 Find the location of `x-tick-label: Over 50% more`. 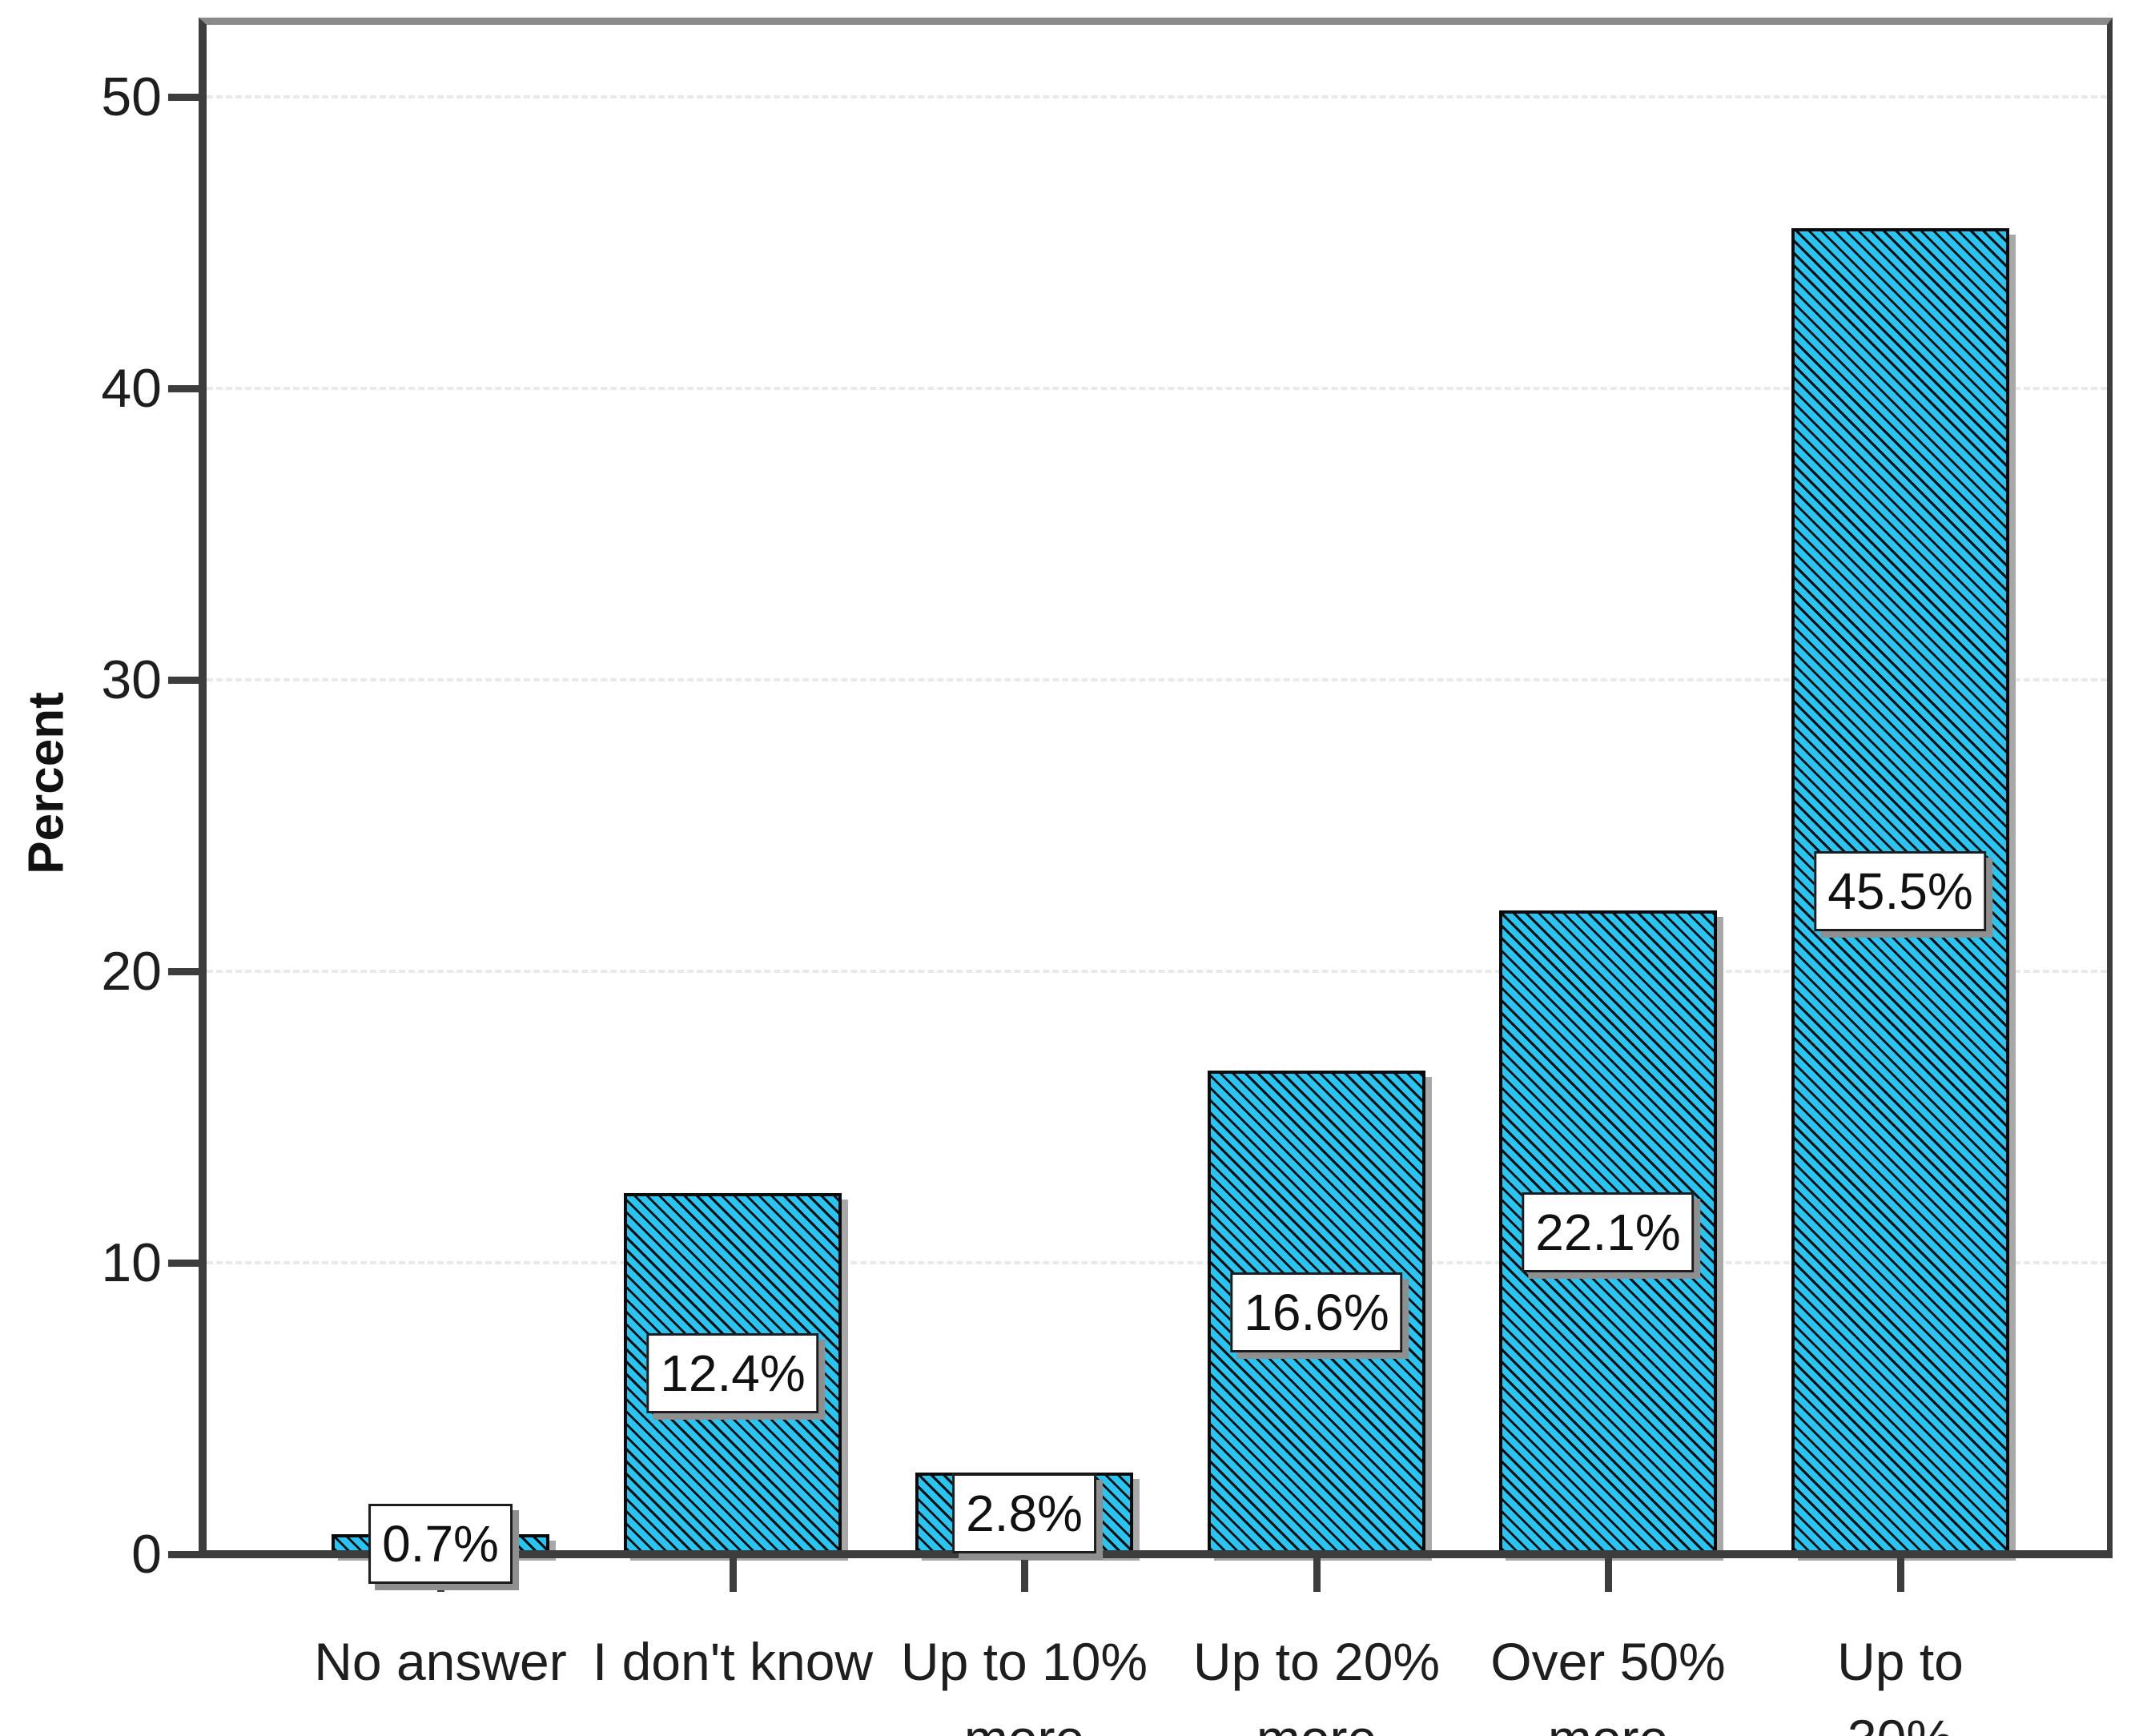

x-tick-label: Over 50% more is located at coordinates (1608, 1684).